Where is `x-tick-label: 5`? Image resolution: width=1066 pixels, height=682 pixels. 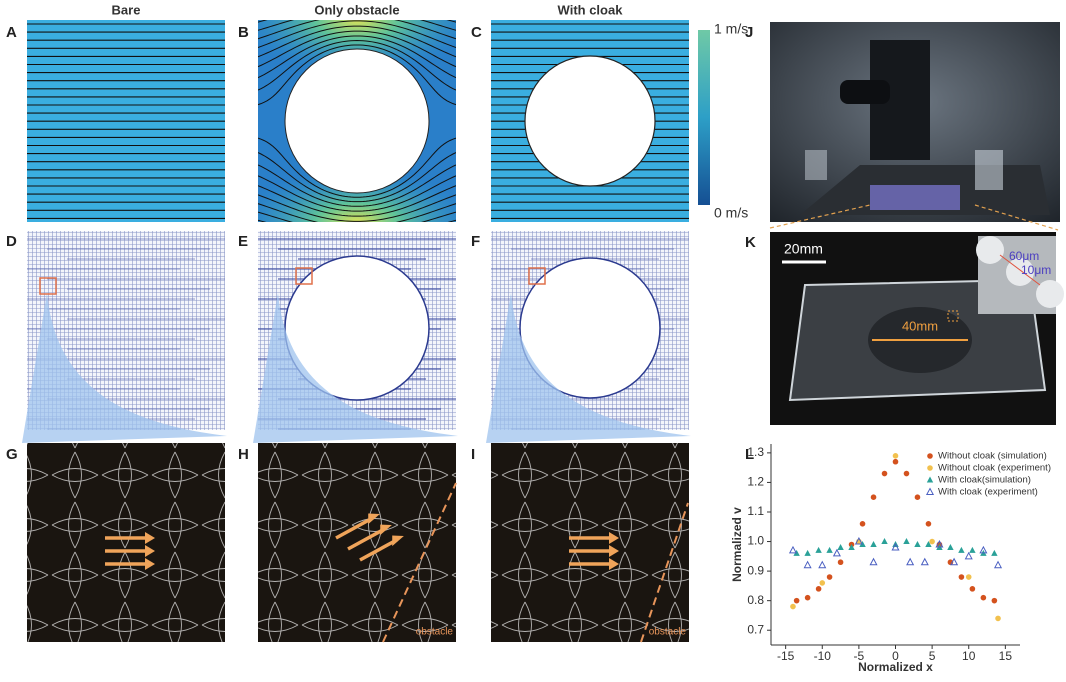 x-tick-label: 5 is located at coordinates (932, 656).